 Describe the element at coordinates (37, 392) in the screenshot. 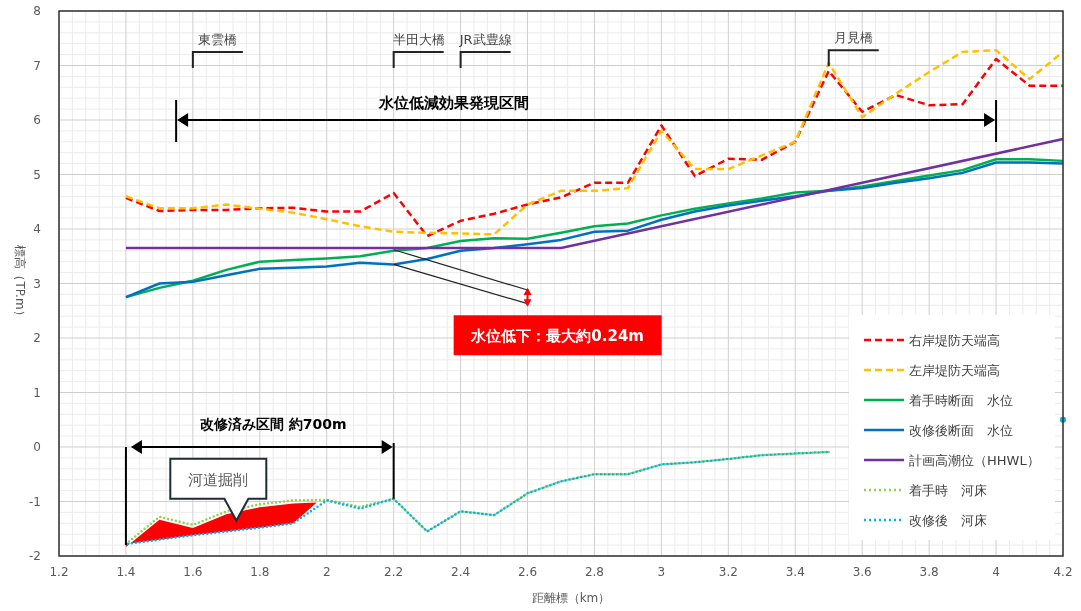

I see `y-tick-label: 1` at that location.